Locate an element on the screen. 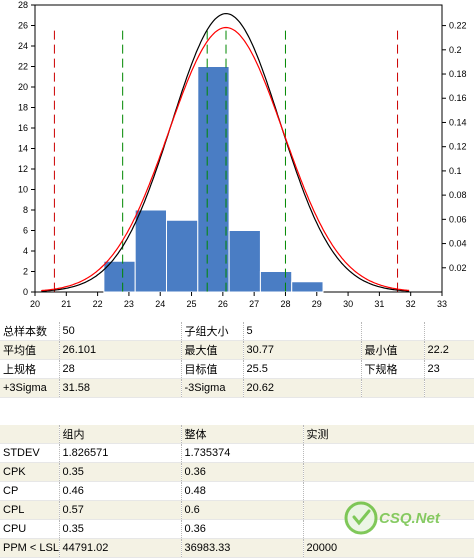  x-tick-label: 27 is located at coordinates (254, 304).